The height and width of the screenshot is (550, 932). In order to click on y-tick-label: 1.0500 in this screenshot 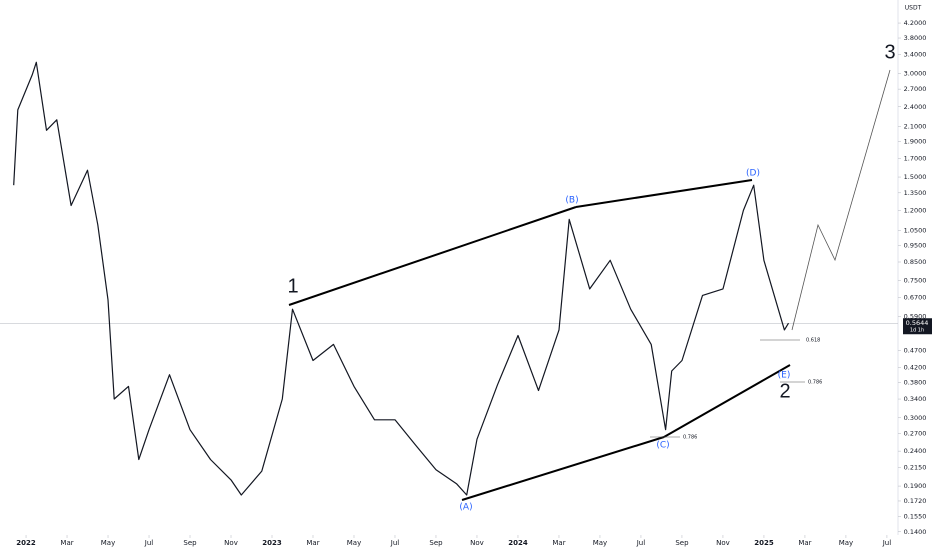, I will do `click(915, 230)`.